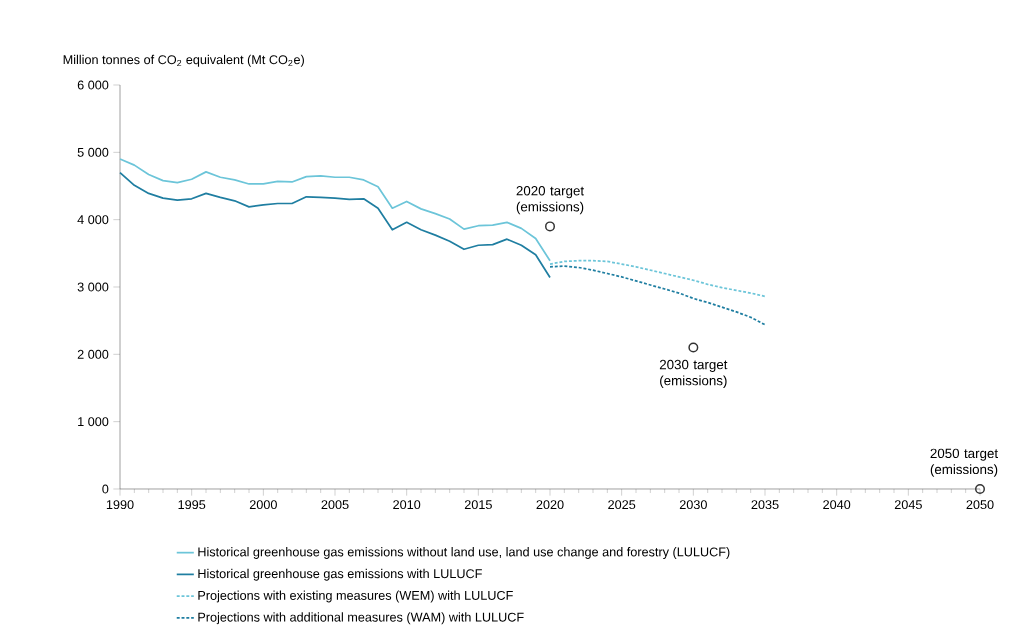 The width and height of the screenshot is (1023, 638). I want to click on legend-label: Projections with existing measures (WEM) with LULUCF, so click(355, 596).